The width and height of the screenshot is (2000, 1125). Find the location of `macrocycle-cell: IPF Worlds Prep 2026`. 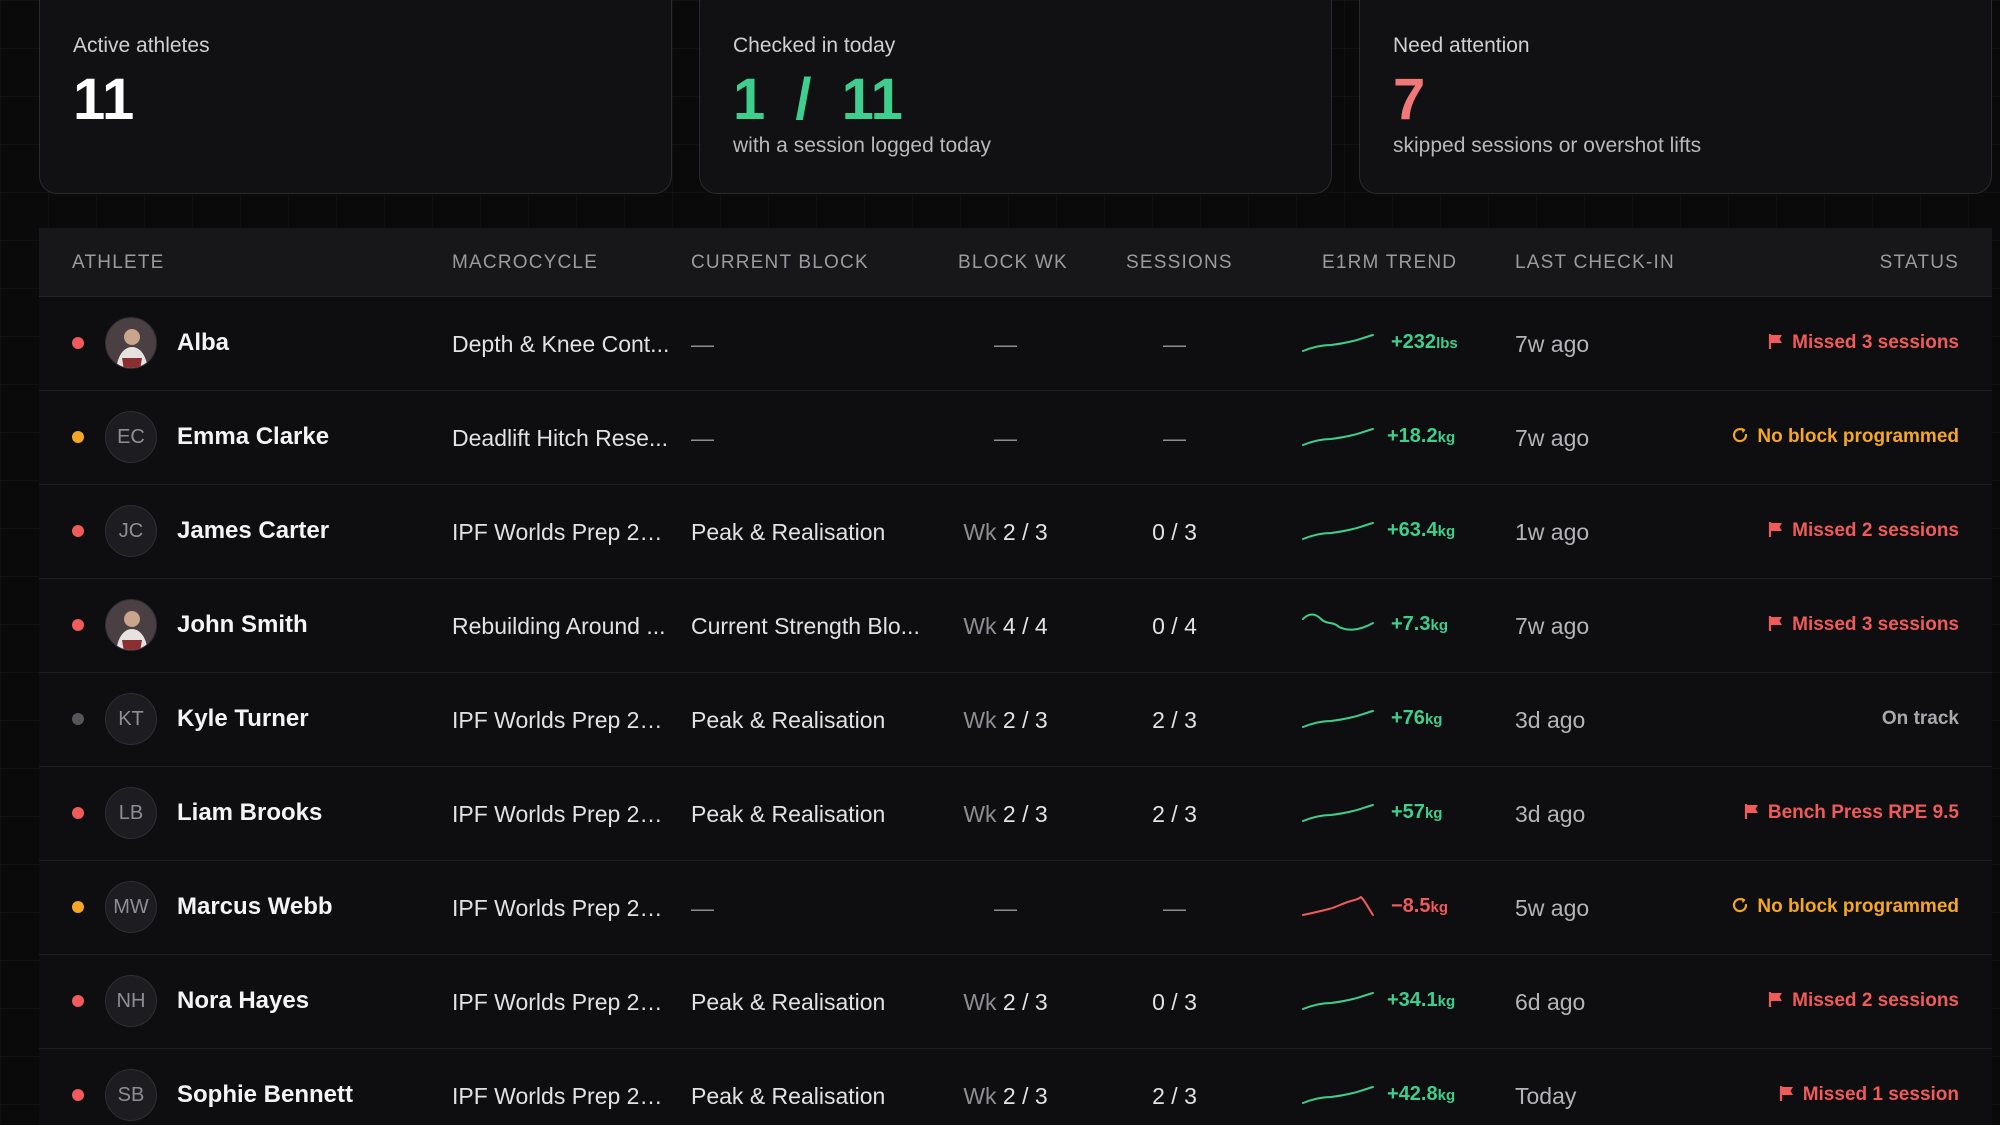

macrocycle-cell: IPF Worlds Prep 2026 is located at coordinates (562, 1002).